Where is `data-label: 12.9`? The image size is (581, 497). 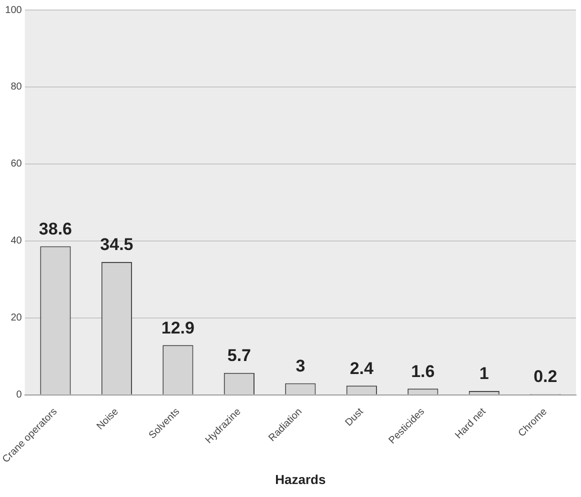
data-label: 12.9 is located at coordinates (177, 328).